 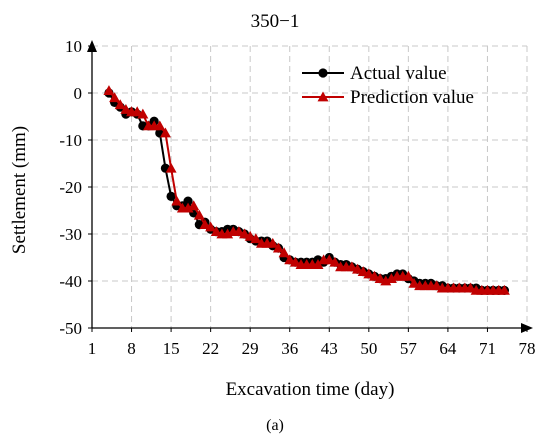 I want to click on y-tick-label: -20, so click(x=70, y=187).